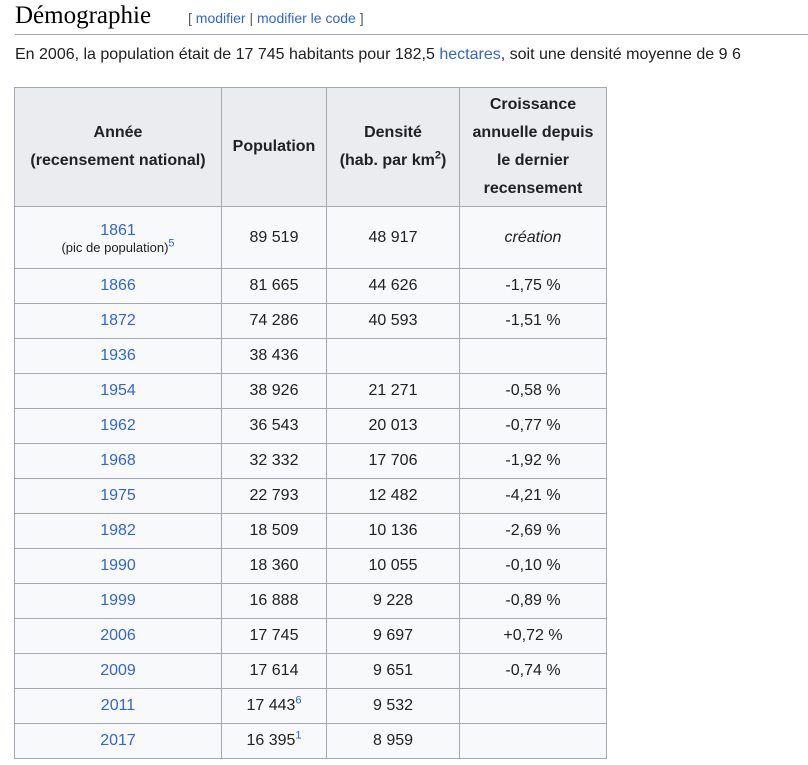  What do you see at coordinates (533, 461) in the screenshot?
I see `growth-cell: -1,92 %` at bounding box center [533, 461].